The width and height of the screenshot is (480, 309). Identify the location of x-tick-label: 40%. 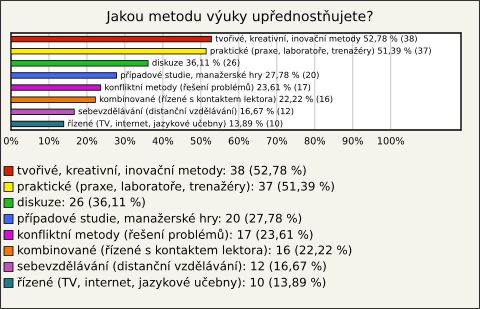
(163, 140).